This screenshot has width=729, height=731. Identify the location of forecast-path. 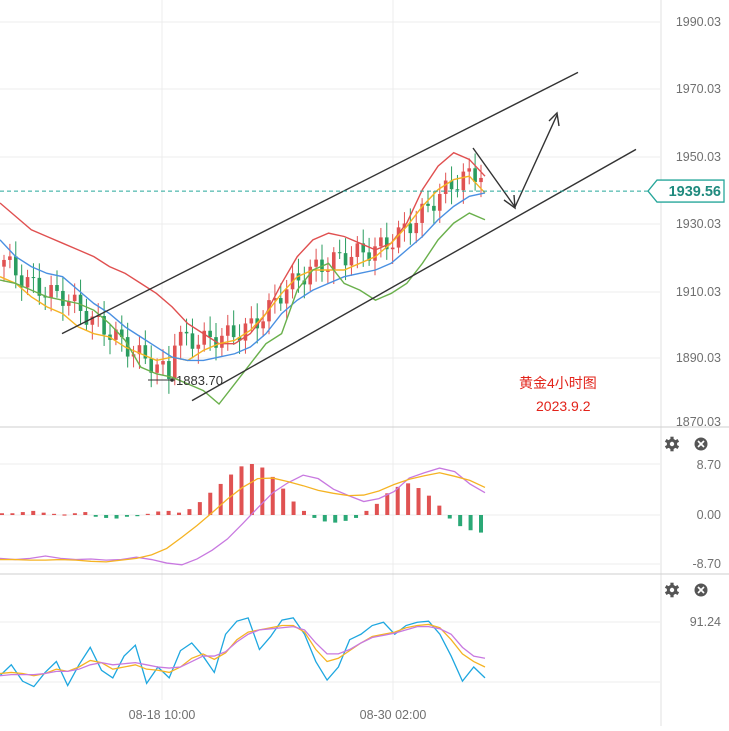
(515, 161).